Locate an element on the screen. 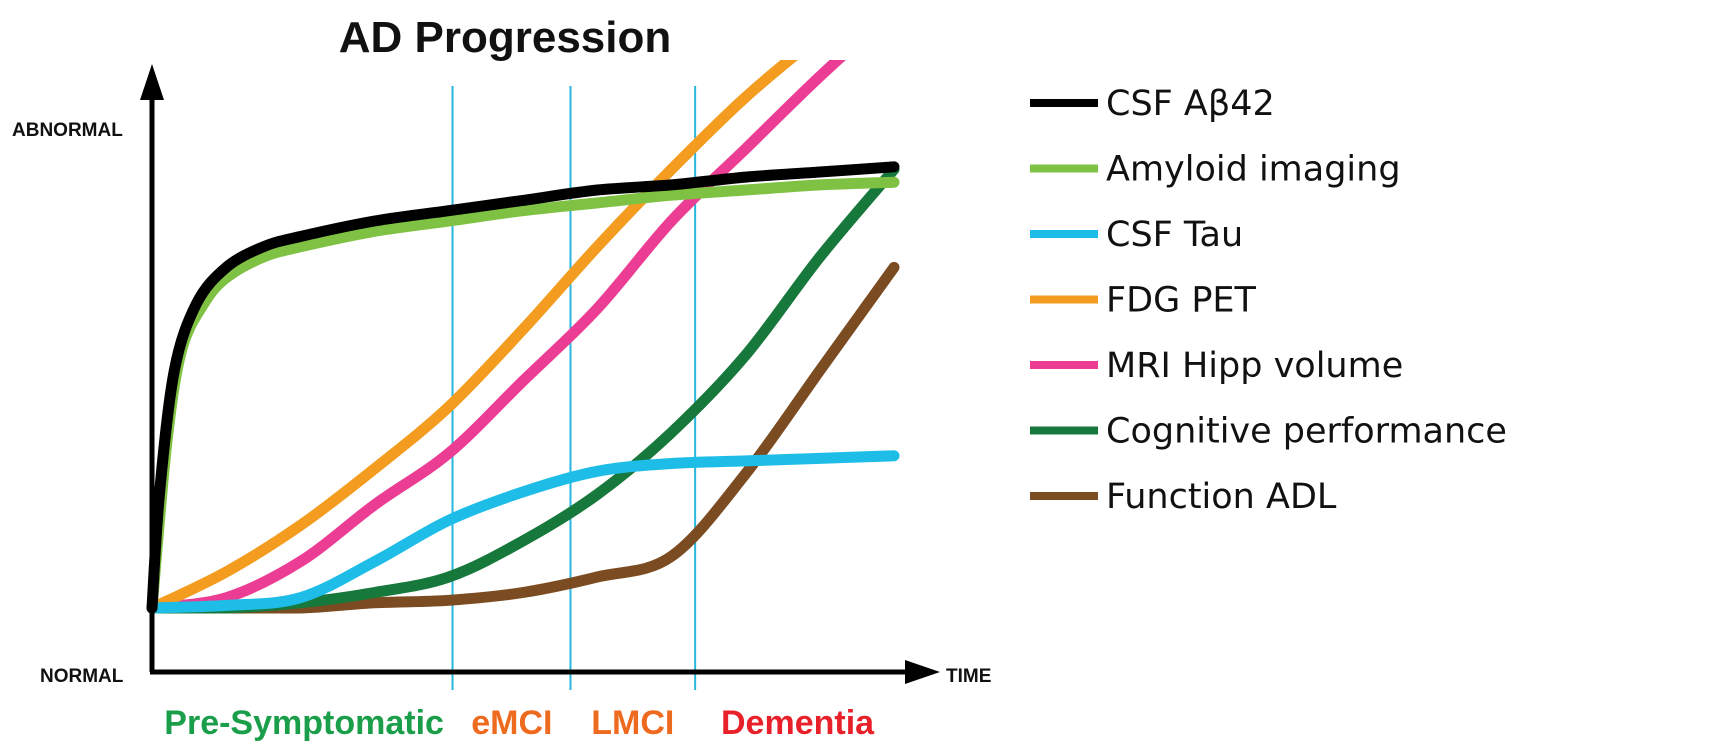 The width and height of the screenshot is (1735, 753). legend-label: MRI Hipp volume is located at coordinates (1254, 366).